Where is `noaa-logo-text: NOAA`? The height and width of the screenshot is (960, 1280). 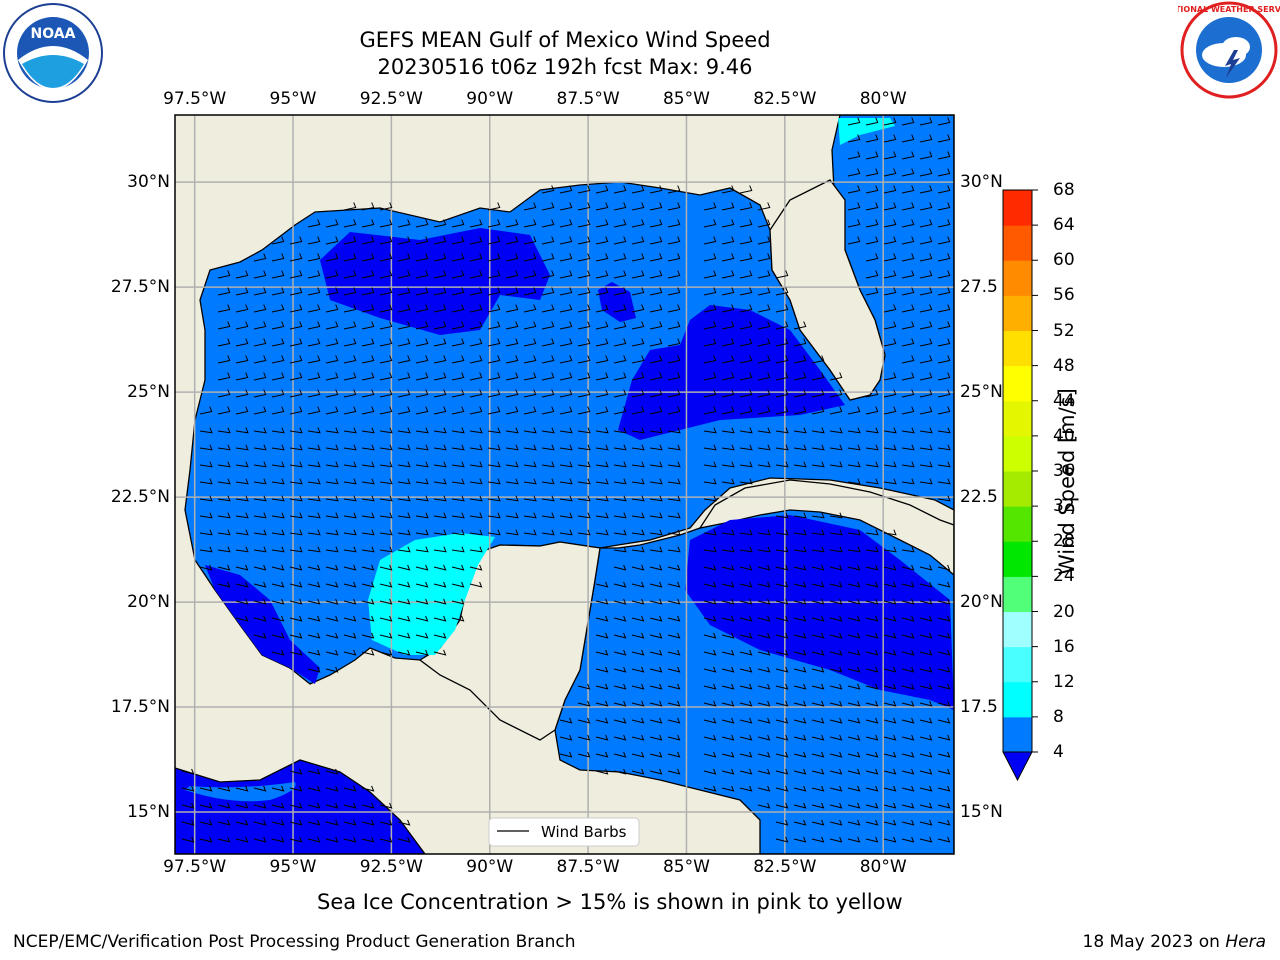
noaa-logo-text: NOAA is located at coordinates (53, 34).